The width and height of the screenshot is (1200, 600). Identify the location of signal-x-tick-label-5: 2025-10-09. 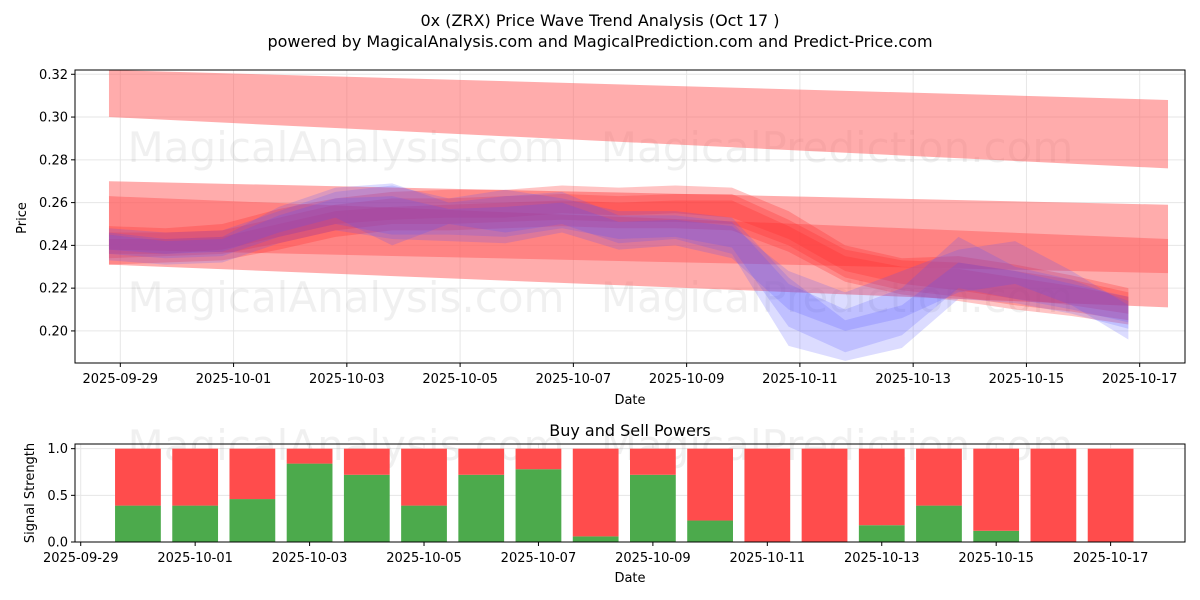
(653, 558).